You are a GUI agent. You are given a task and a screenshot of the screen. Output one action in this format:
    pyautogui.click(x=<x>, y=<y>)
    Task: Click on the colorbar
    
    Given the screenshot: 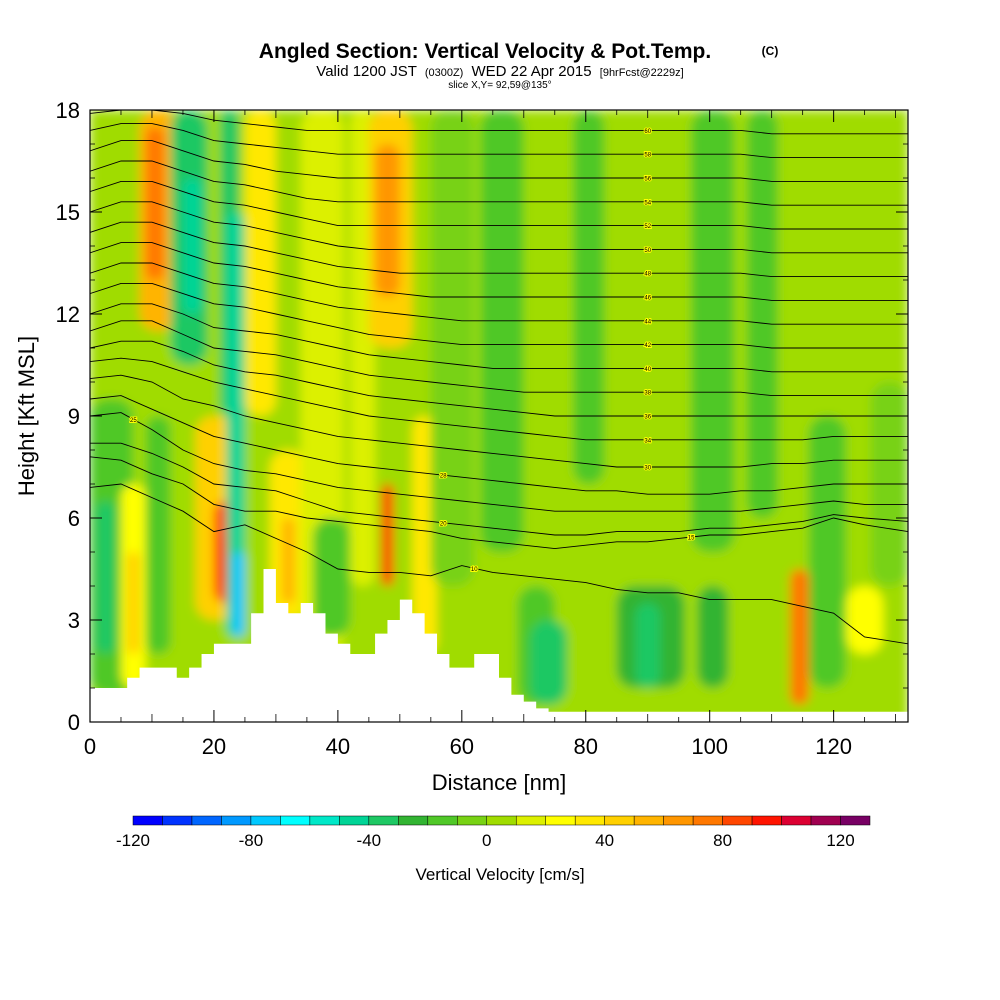 What is the action you would take?
    pyautogui.click(x=501, y=820)
    